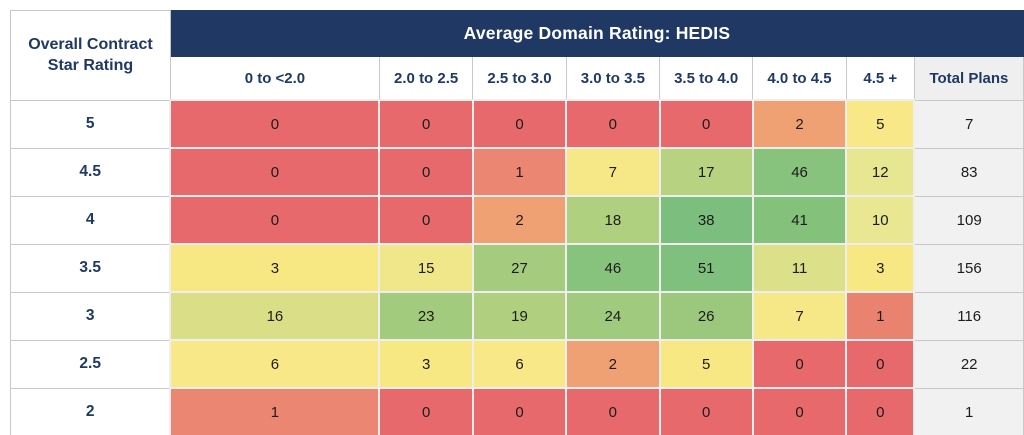 This screenshot has width=1024, height=435. Describe the element at coordinates (613, 316) in the screenshot. I see `heatmap-cell: 24` at that location.